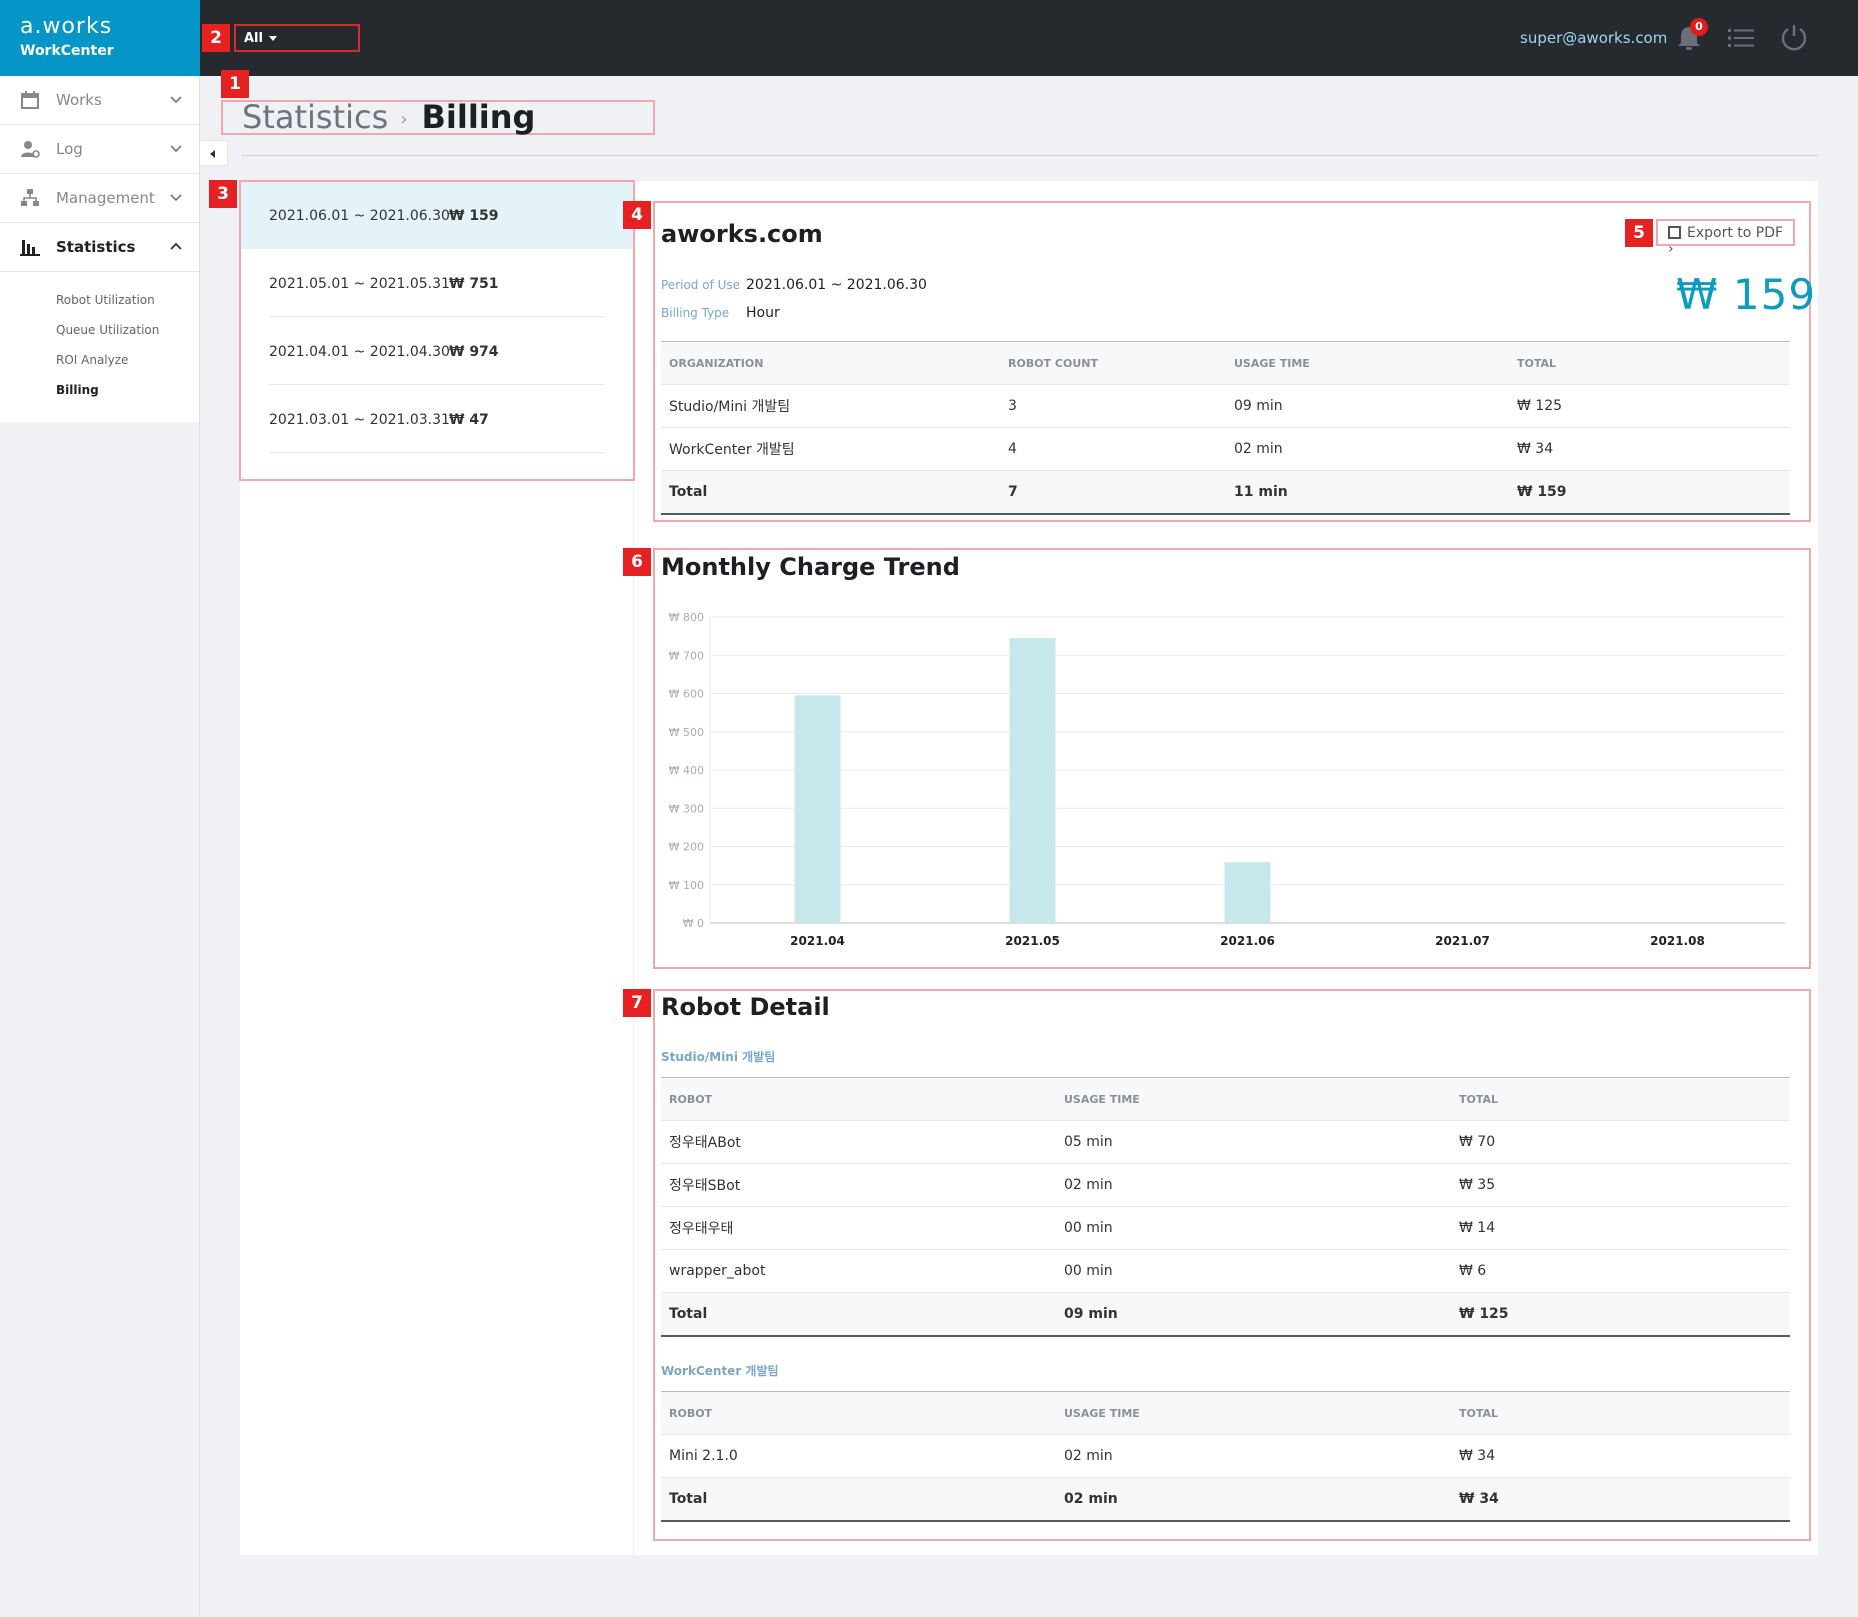 The width and height of the screenshot is (1858, 1617). I want to click on period-item: 2021.05.01 ~ 2021.05.31 ₩ 751, so click(437, 283).